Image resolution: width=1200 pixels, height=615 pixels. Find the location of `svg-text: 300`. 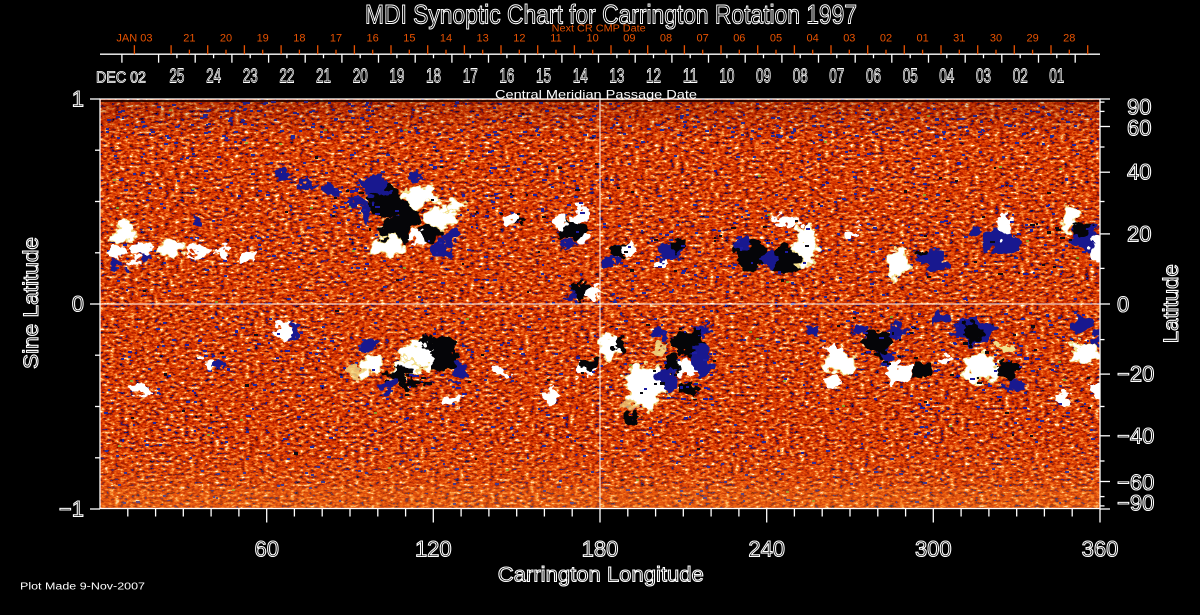

svg-text: 300 is located at coordinates (933, 549).